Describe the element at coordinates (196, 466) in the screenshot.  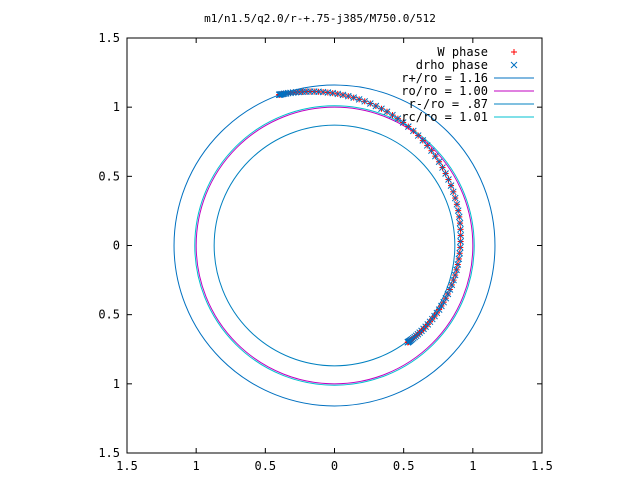
I see `x-tick-label: 1` at that location.